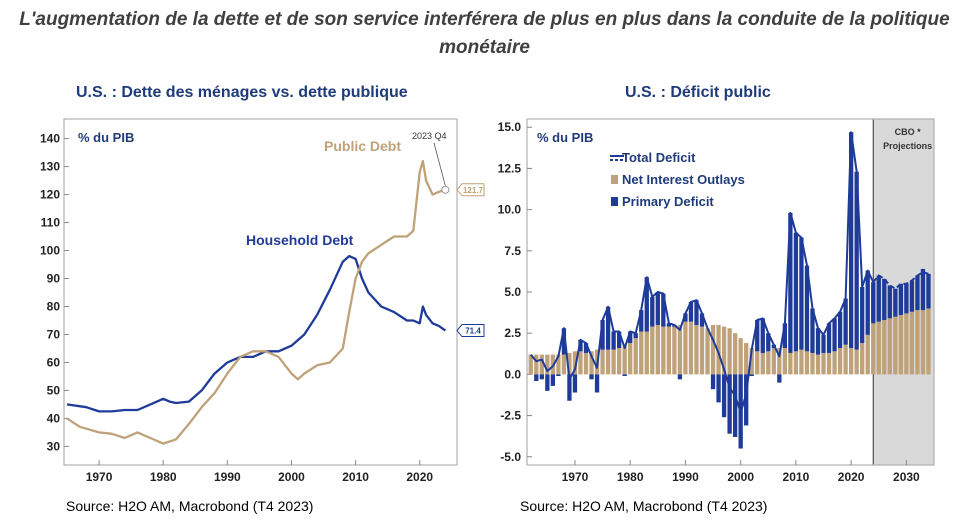 Image resolution: width=969 pixels, height=528 pixels. What do you see at coordinates (99, 477) in the screenshot?
I see `left-x-tick-label: 1970` at bounding box center [99, 477].